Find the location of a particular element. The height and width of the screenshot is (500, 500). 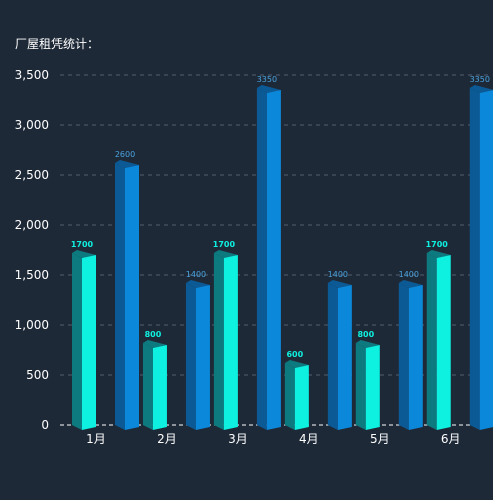

bar-value-label: 600 is located at coordinates (294, 354).